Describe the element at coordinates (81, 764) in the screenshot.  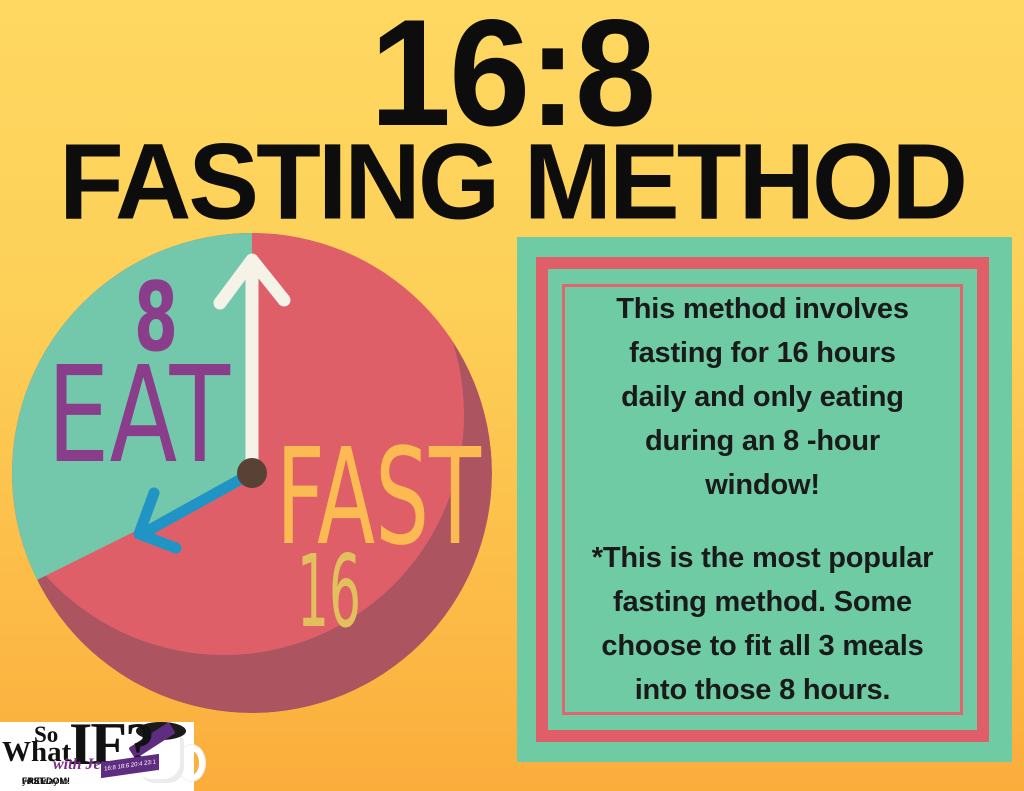
I see `logo-with-jen: with Jen` at that location.